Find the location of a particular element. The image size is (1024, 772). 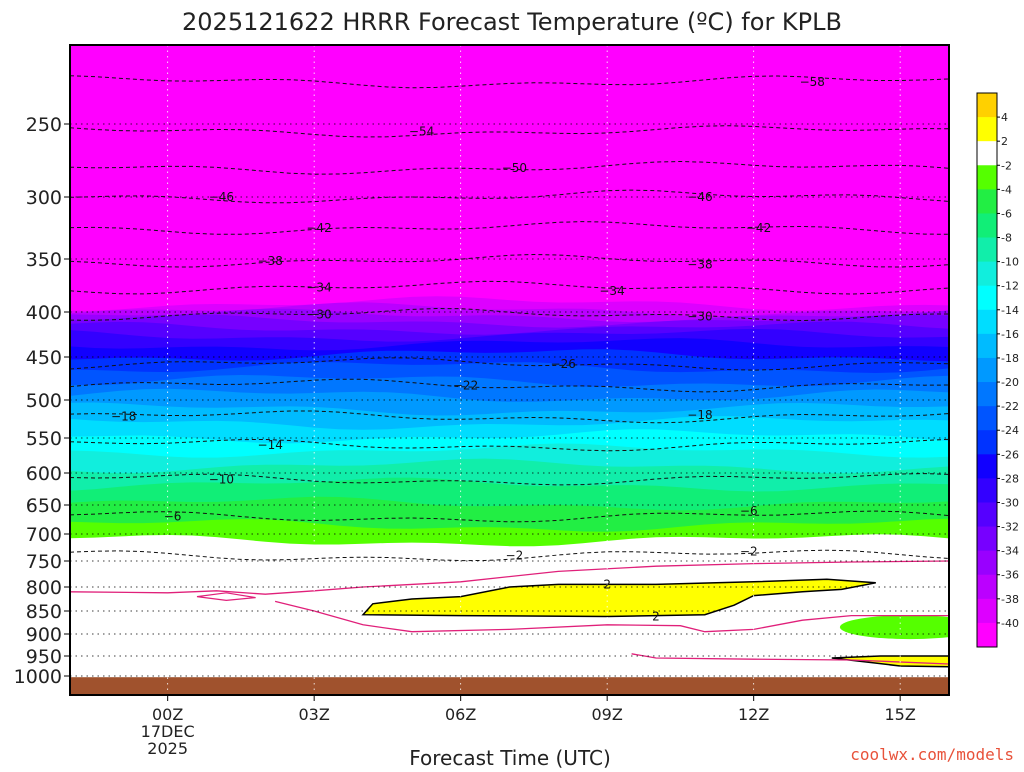

isotherm-label: −30 is located at coordinates (699, 317).